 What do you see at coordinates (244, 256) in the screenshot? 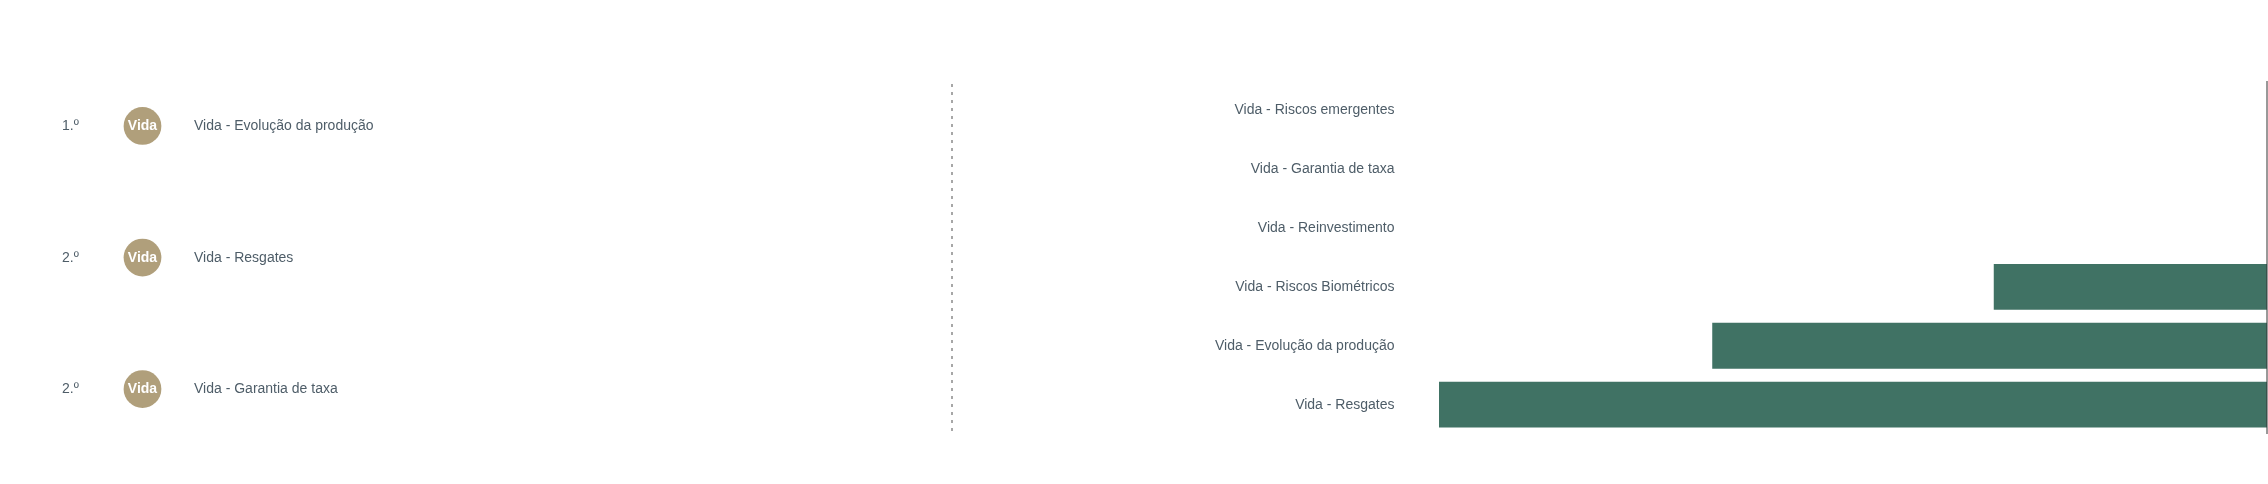
I see `text: Vida - Resgates` at bounding box center [244, 256].